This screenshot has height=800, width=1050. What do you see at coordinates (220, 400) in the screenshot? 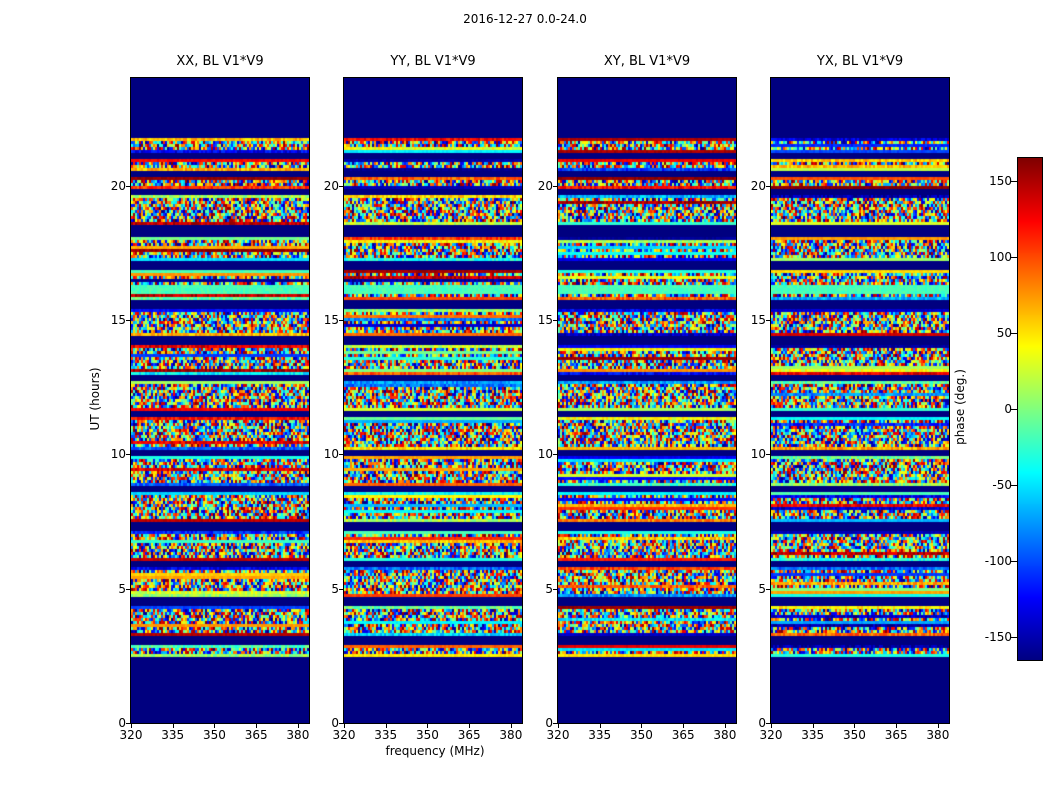
I see `heatmap-xx` at bounding box center [220, 400].